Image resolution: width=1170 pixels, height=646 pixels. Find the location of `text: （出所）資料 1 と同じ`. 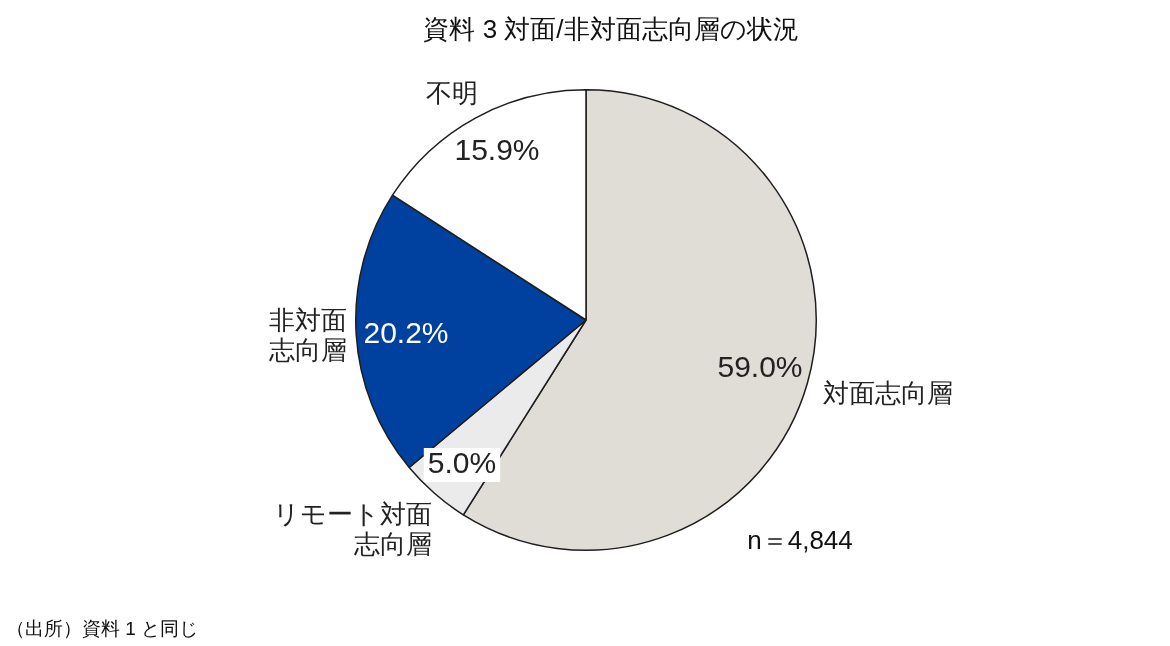

text: （出所）資料 1 と同じ is located at coordinates (102, 629).